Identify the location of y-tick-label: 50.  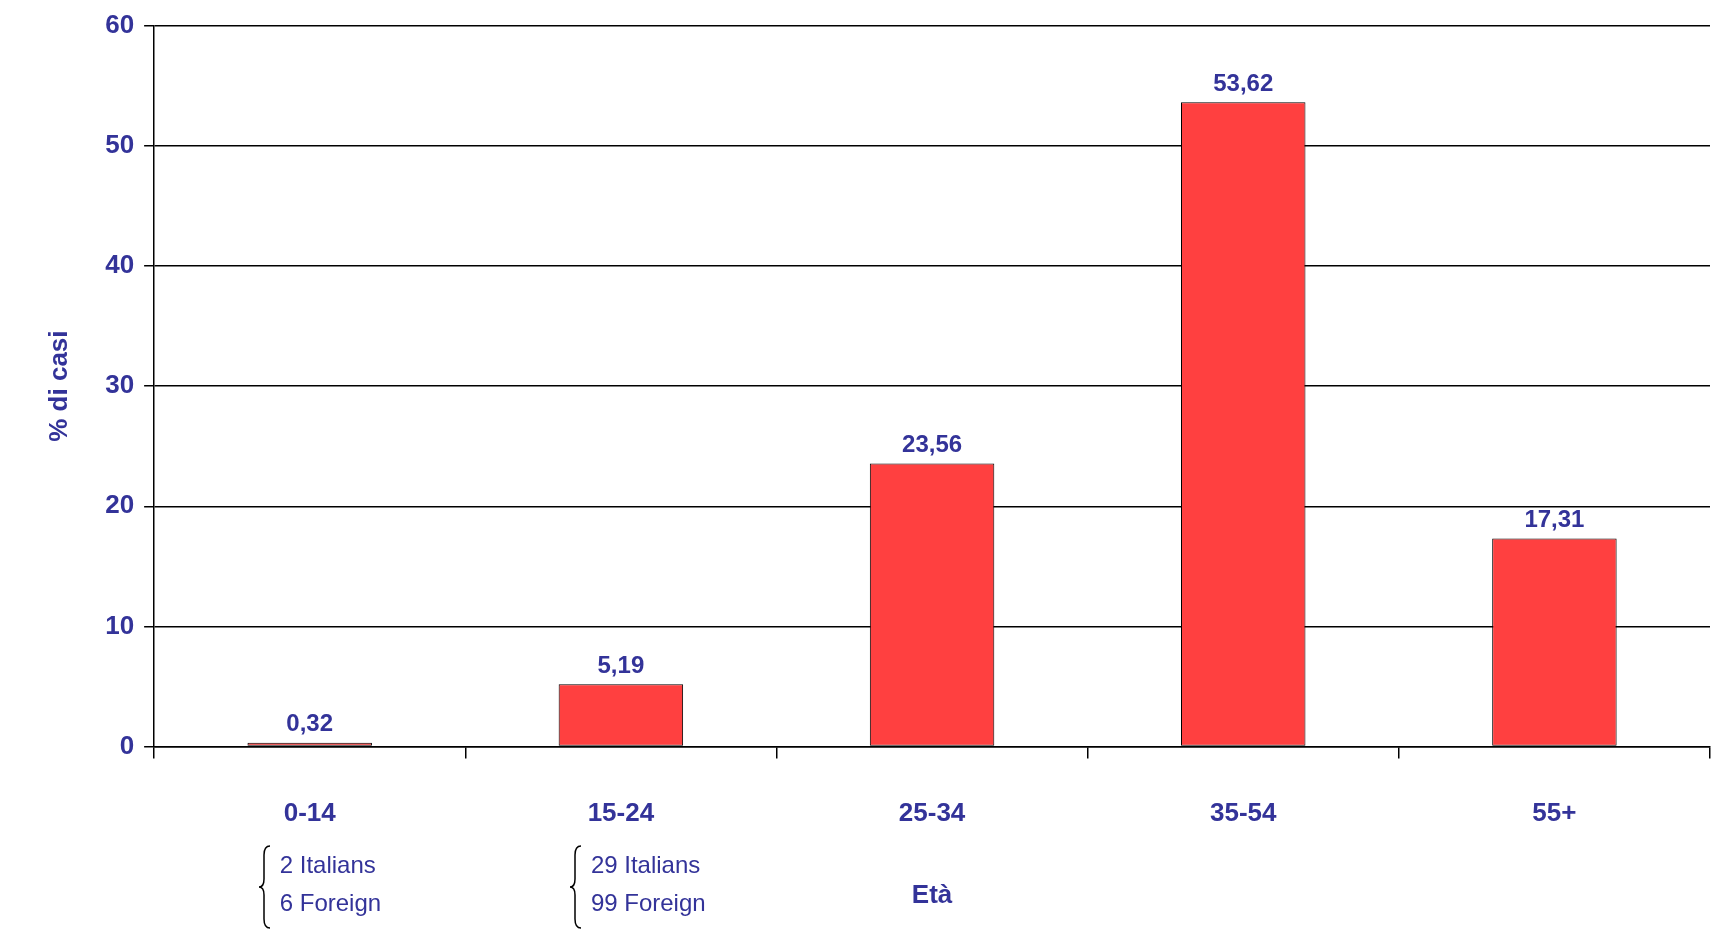
(120, 143).